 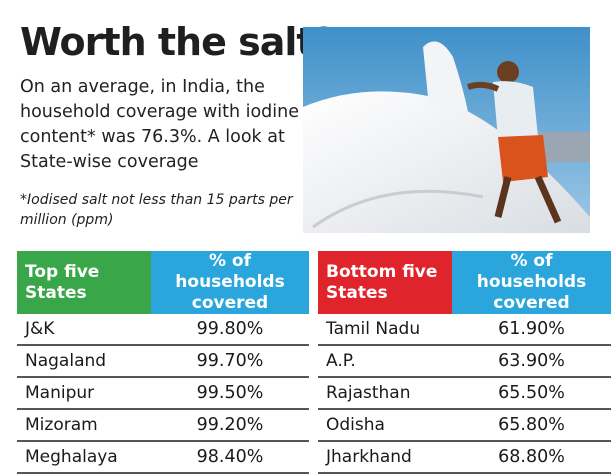 I want to click on coverage-value: 99.80%, so click(x=230, y=330).